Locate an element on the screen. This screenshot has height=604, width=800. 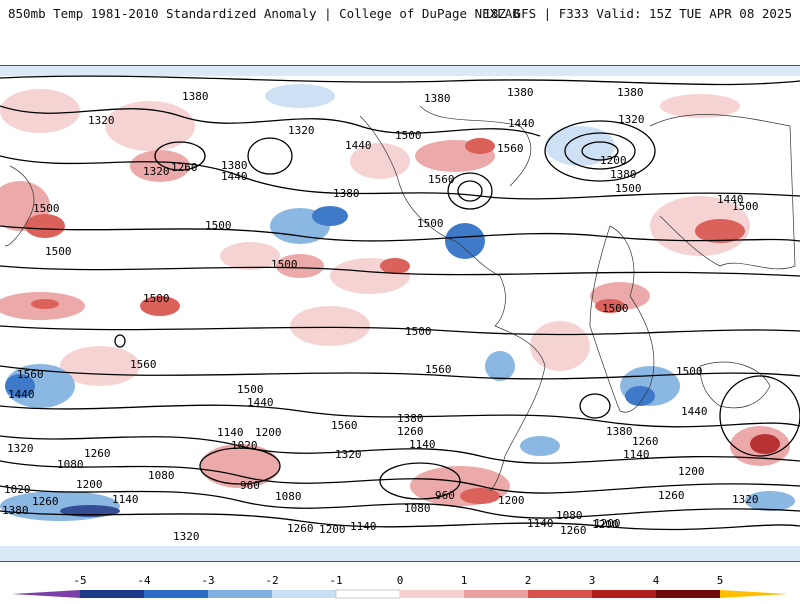
legend-ticks: -5 -4 -3 -2 -1 0 1 2 3 4 5 is located at coordinates (398, 580).